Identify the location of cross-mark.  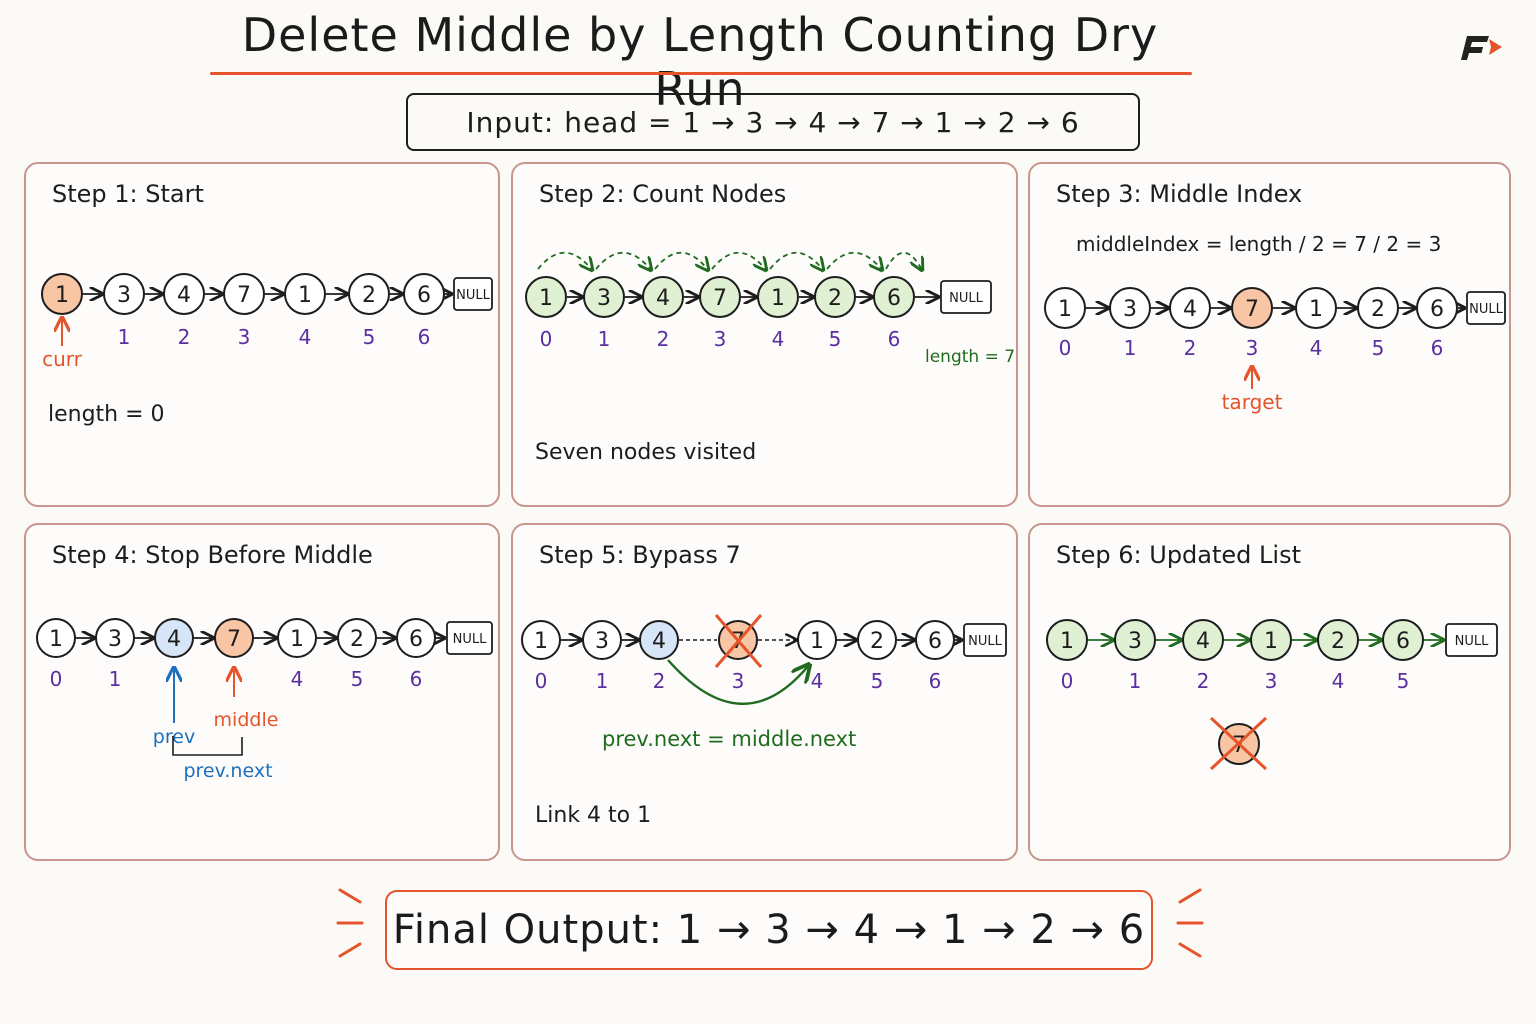
(738, 641).